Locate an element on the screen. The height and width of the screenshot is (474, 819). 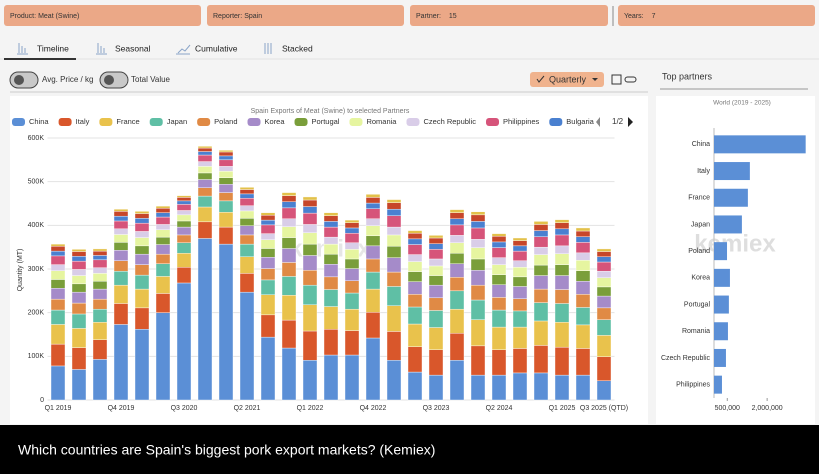
category-label: Japan is located at coordinates (700, 224).